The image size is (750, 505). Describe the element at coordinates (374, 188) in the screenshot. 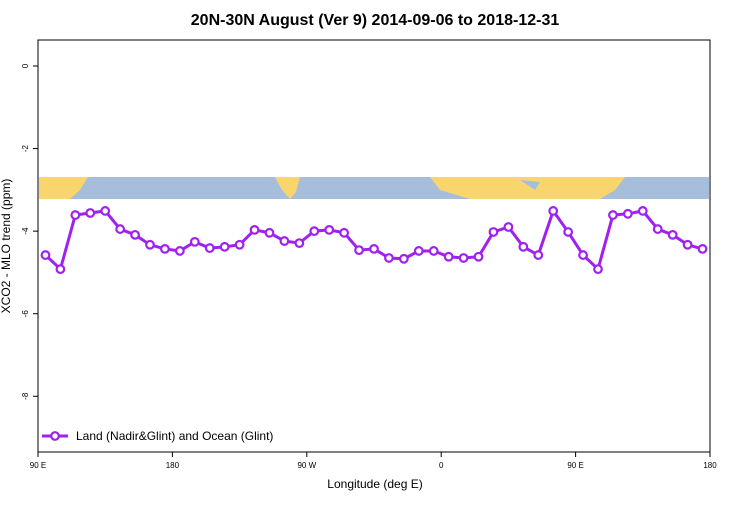

I see `map-strip` at that location.